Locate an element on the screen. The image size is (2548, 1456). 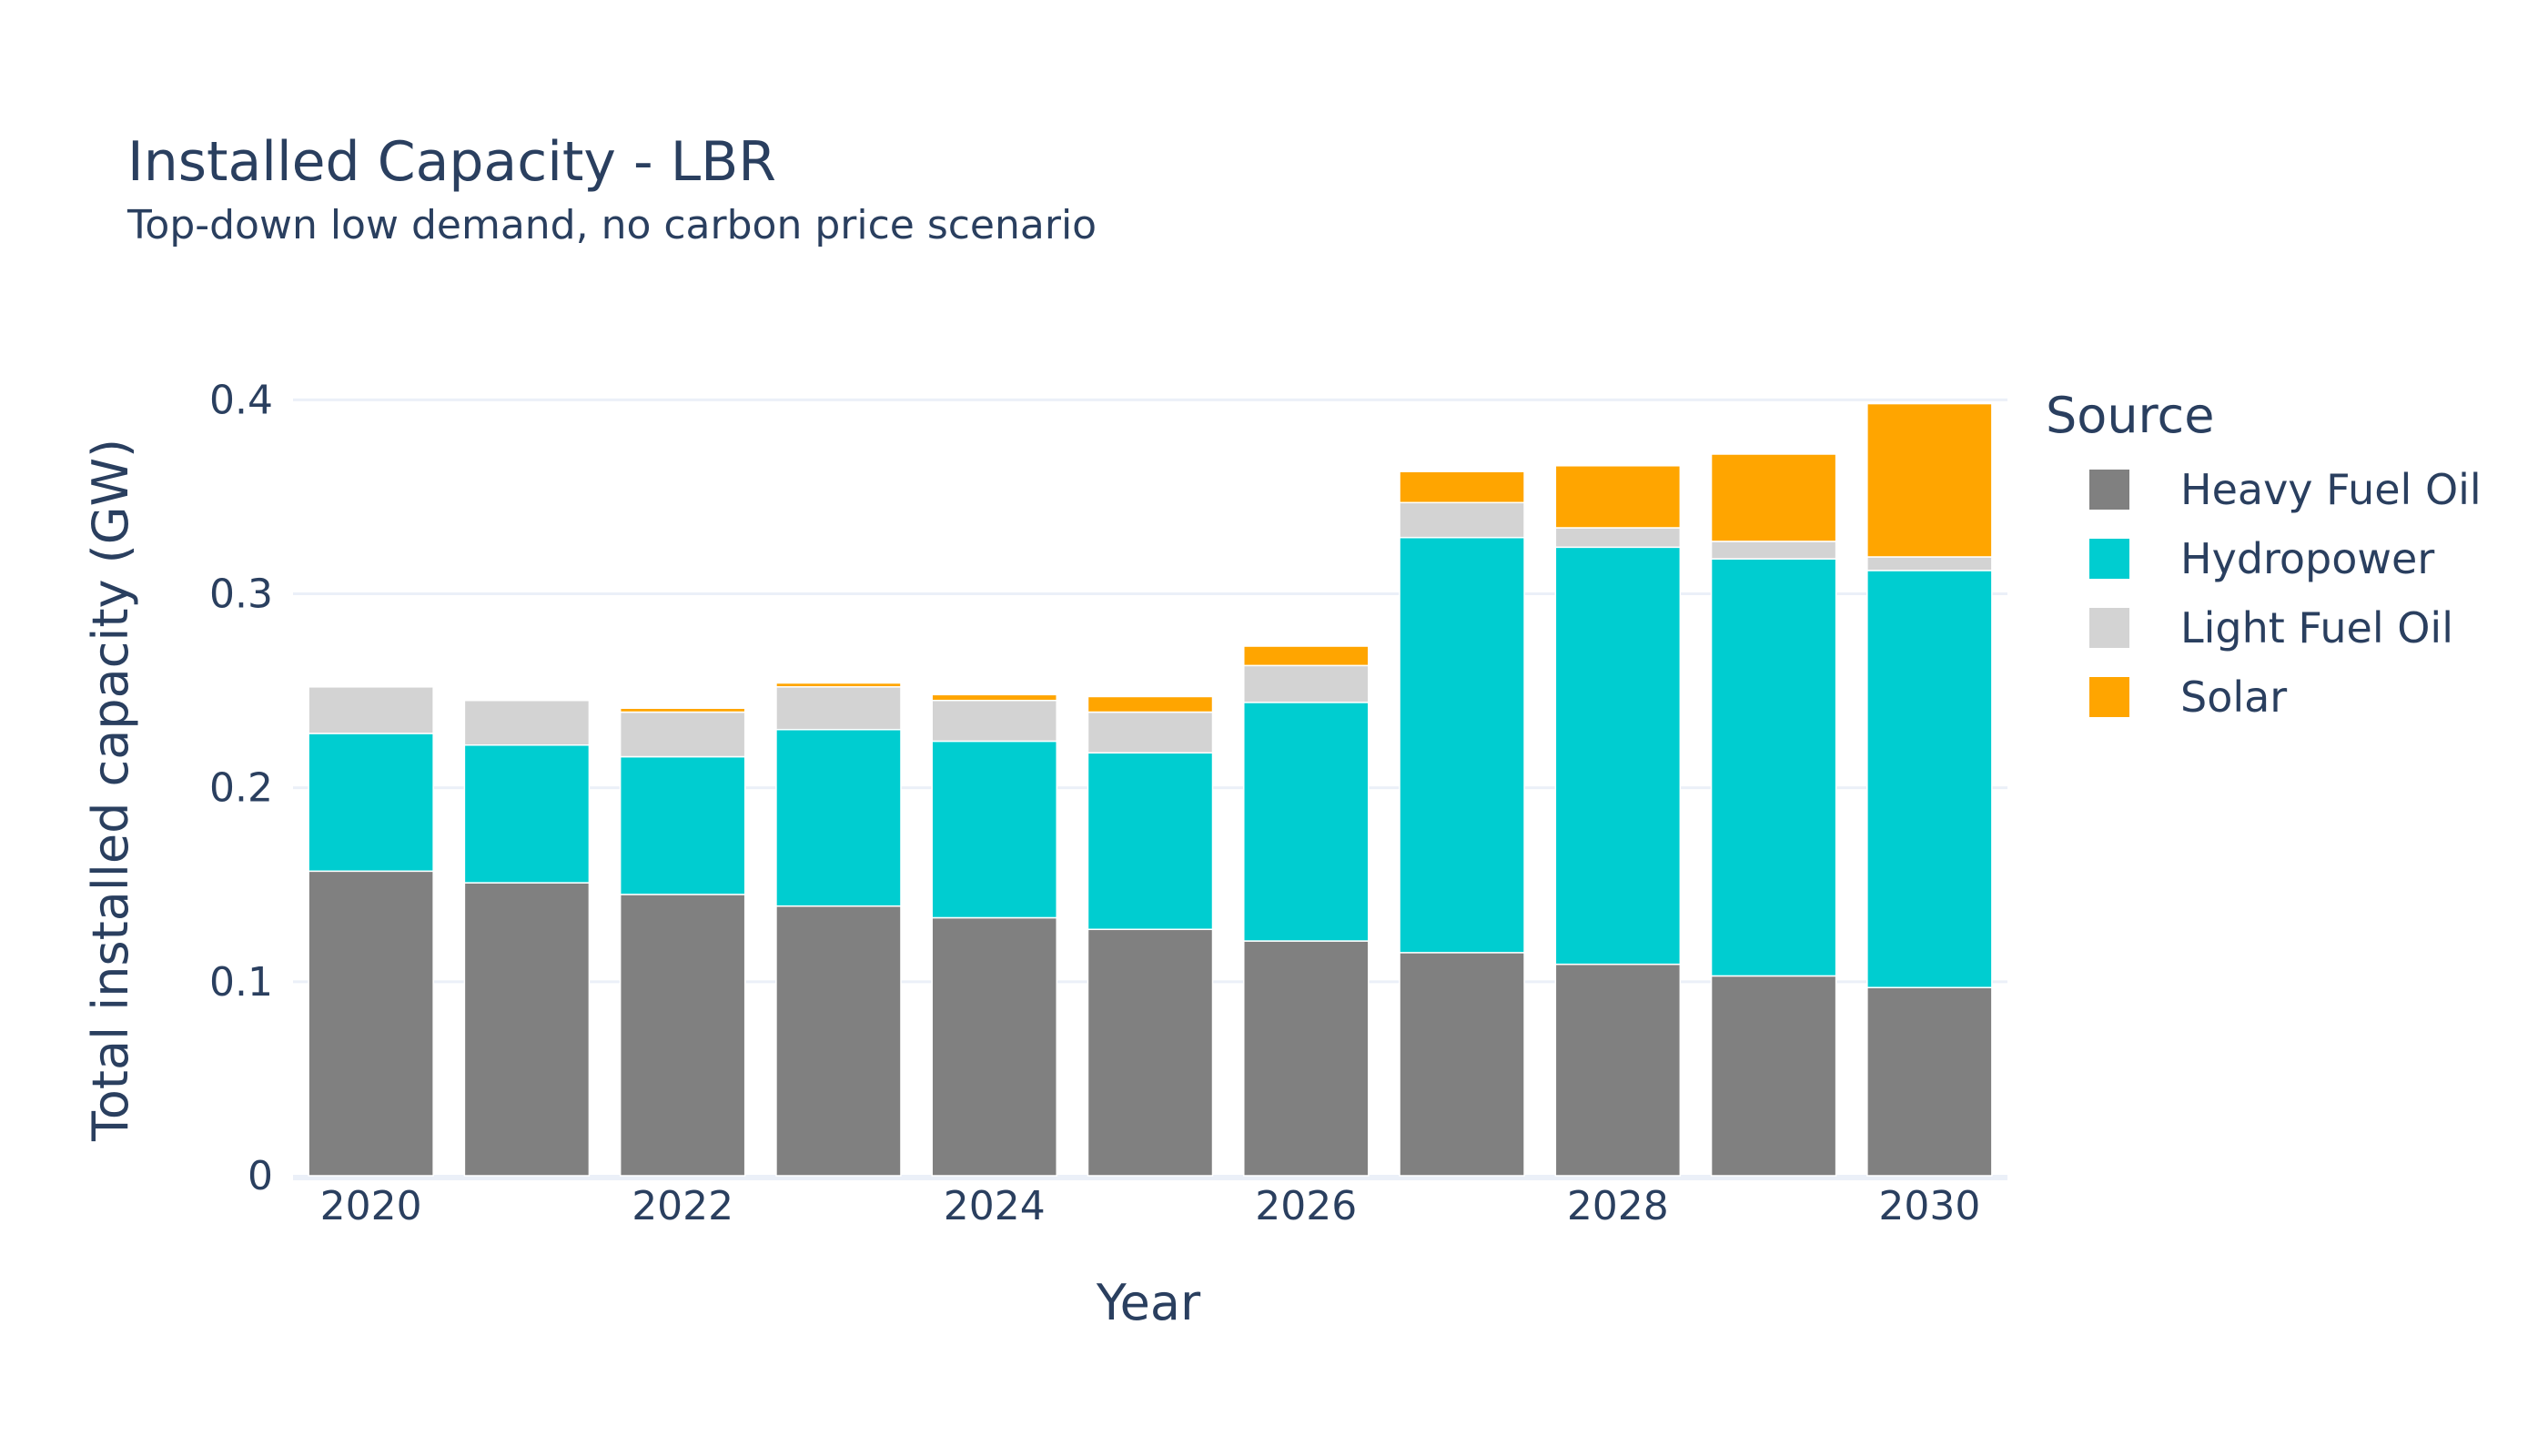
y-axis-ticks: 0 0.1 0.2 0.3 0.4 is located at coordinates (241, 788).